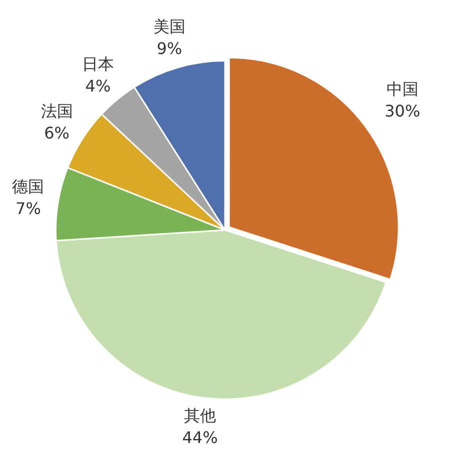 This screenshot has height=460, width=450. Describe the element at coordinates (200, 415) in the screenshot. I see `slice-label: 其他` at that location.